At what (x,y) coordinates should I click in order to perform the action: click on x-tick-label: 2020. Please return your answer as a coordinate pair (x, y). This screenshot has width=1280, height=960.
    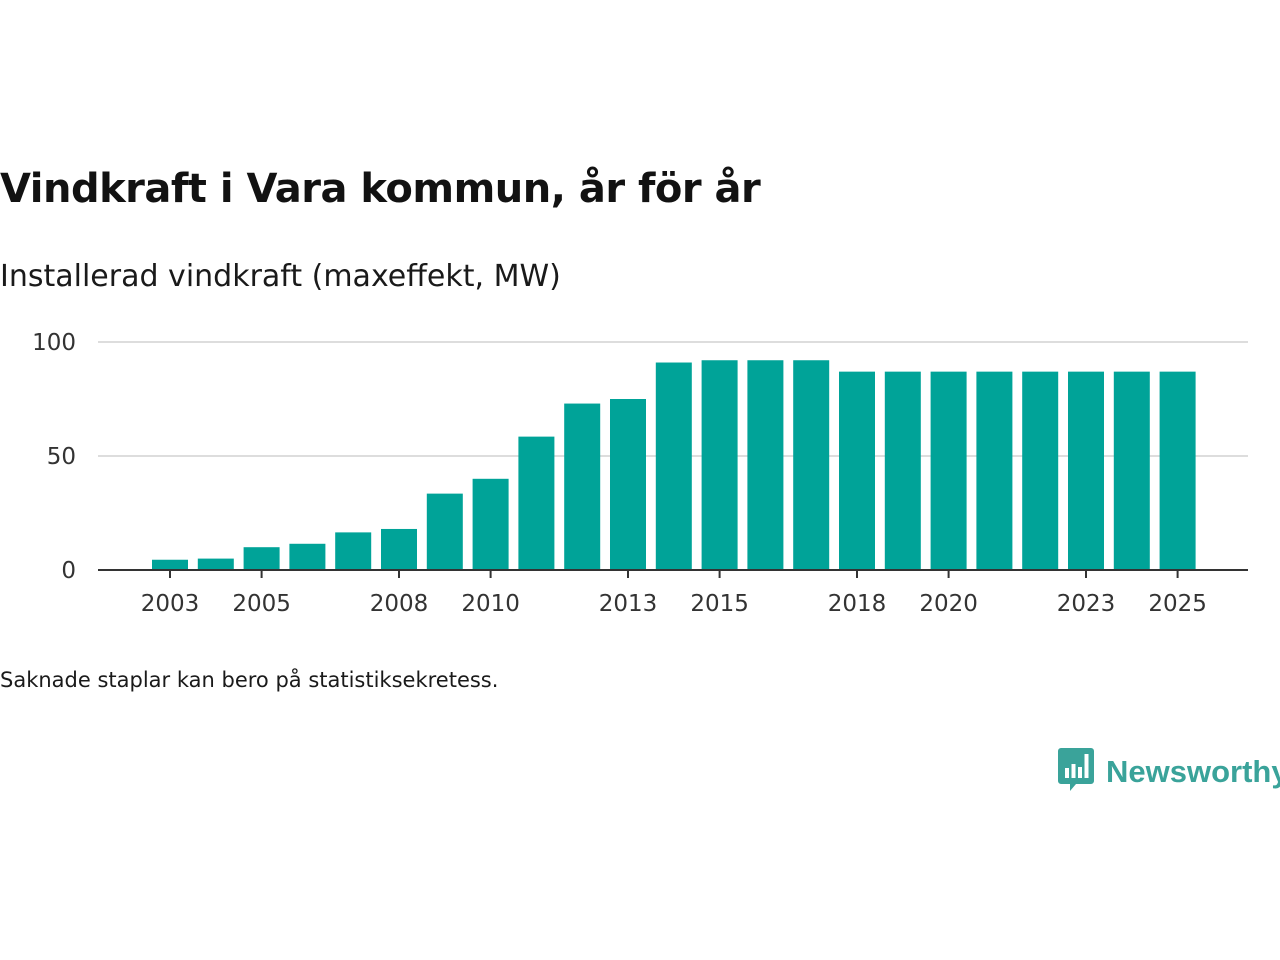
    Looking at the image, I should click on (948, 604).